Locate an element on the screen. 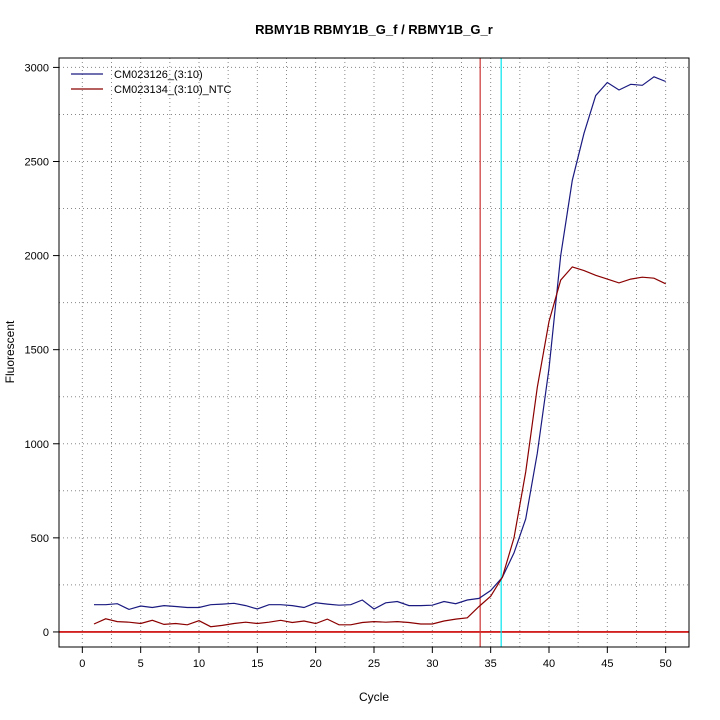 This screenshot has width=720, height=720. x-tick-label: 30 is located at coordinates (432, 664).